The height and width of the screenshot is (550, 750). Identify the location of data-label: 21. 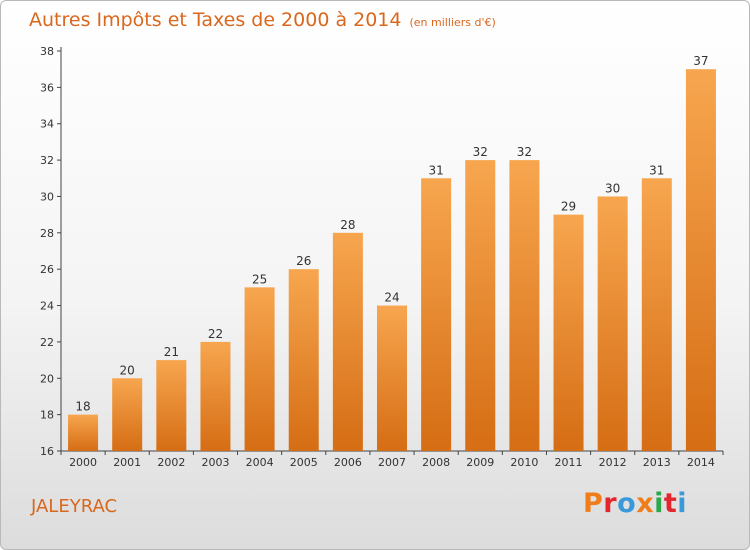
(171, 352).